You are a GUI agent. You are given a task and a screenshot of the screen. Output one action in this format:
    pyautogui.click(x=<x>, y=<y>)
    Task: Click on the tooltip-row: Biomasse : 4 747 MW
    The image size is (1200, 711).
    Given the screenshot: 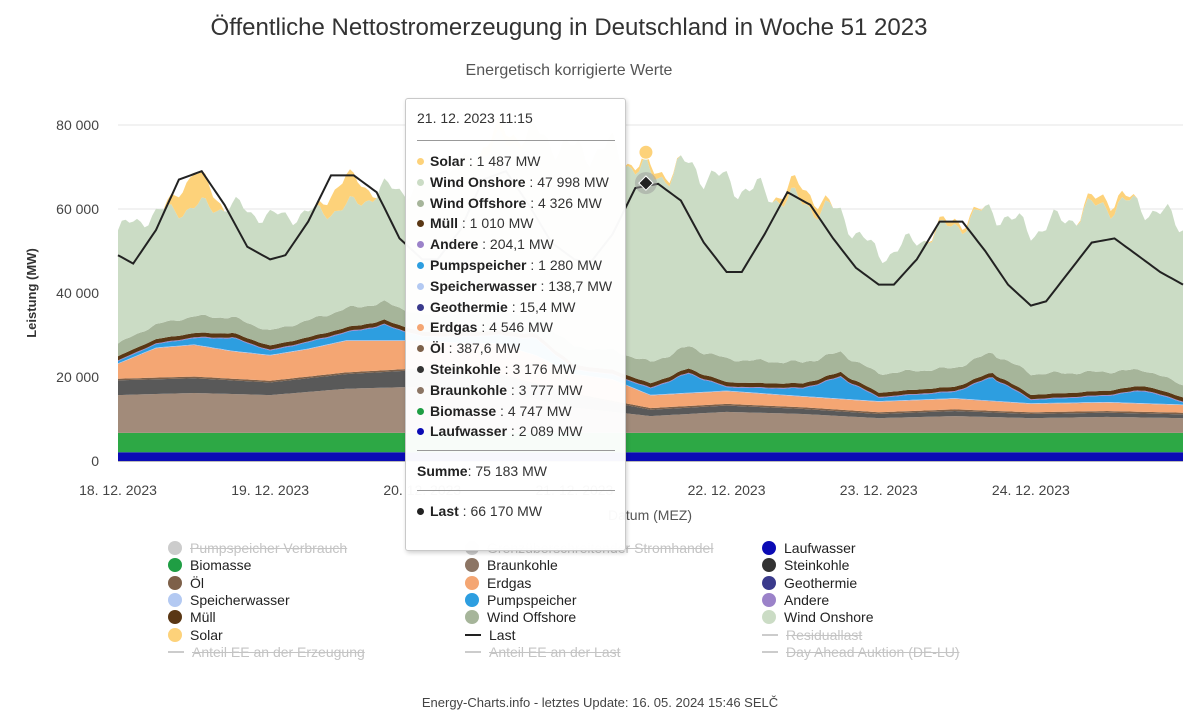 What is the action you would take?
    pyautogui.click(x=516, y=411)
    